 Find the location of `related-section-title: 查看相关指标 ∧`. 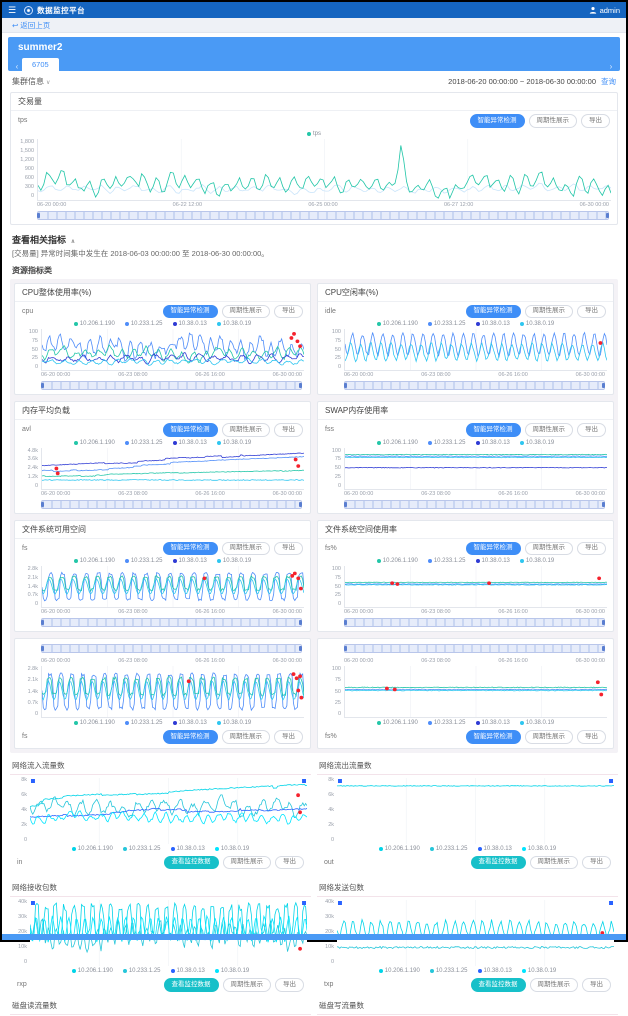

related-section-title: 查看相关指标 ∧ is located at coordinates (44, 239).